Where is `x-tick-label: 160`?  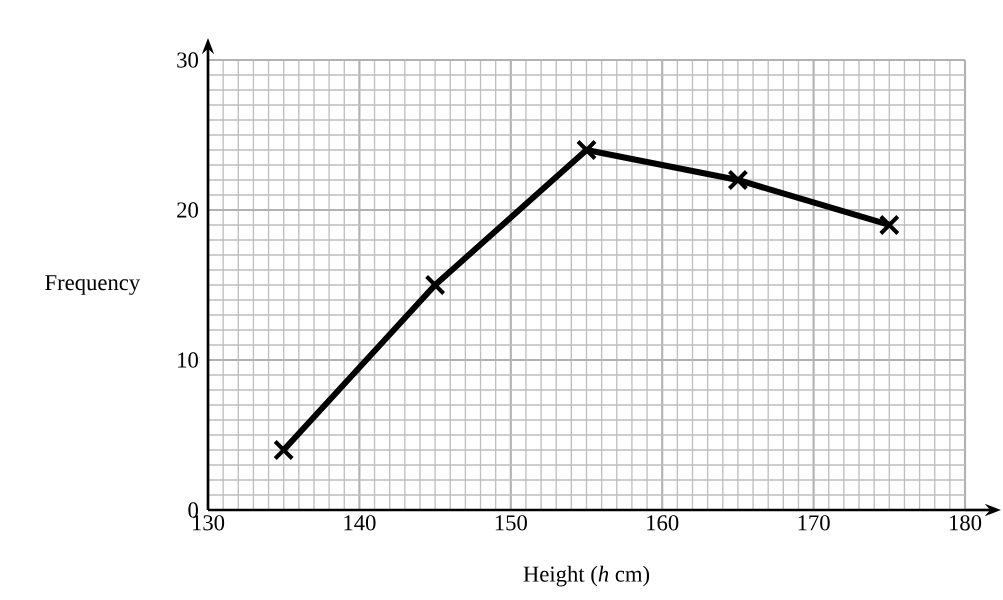
x-tick-label: 160 is located at coordinates (663, 523).